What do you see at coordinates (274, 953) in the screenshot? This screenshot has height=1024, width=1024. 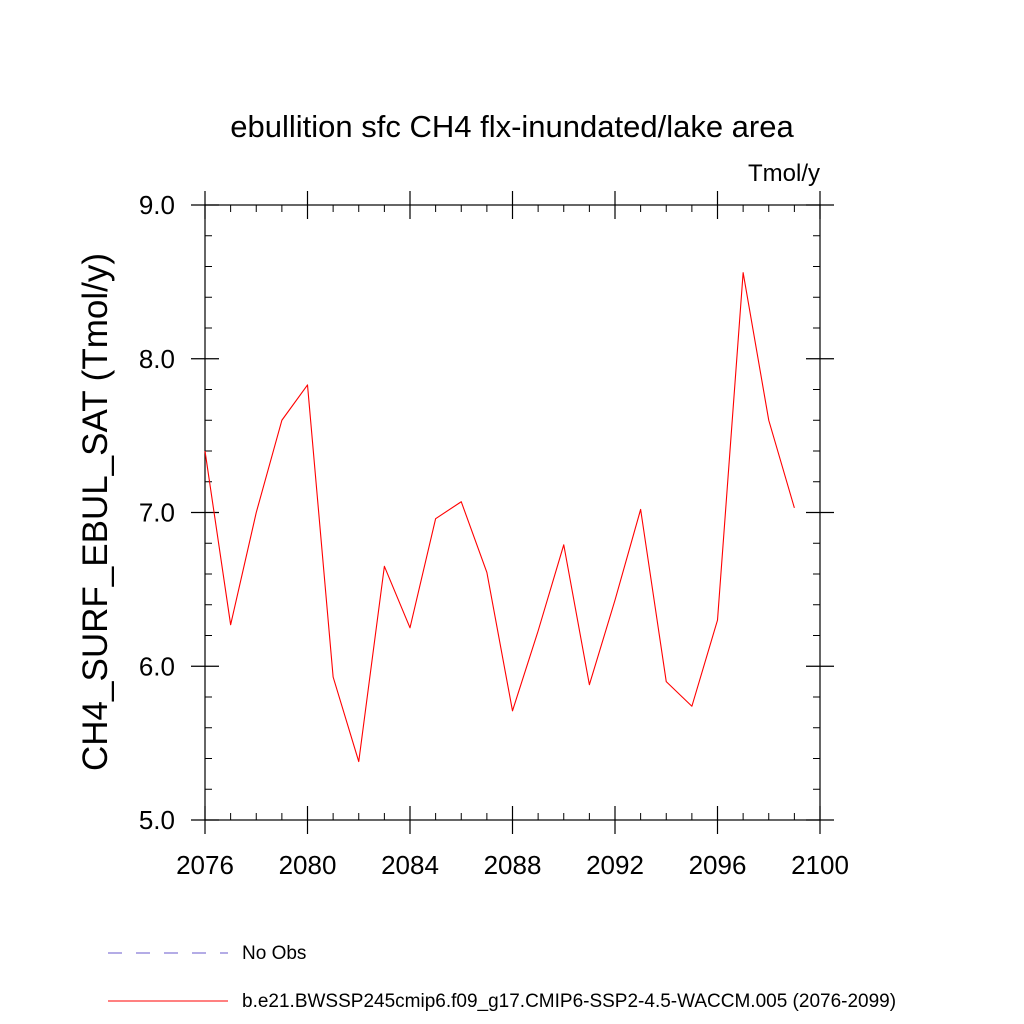 I see `legend-label-no-obs: No Obs` at bounding box center [274, 953].